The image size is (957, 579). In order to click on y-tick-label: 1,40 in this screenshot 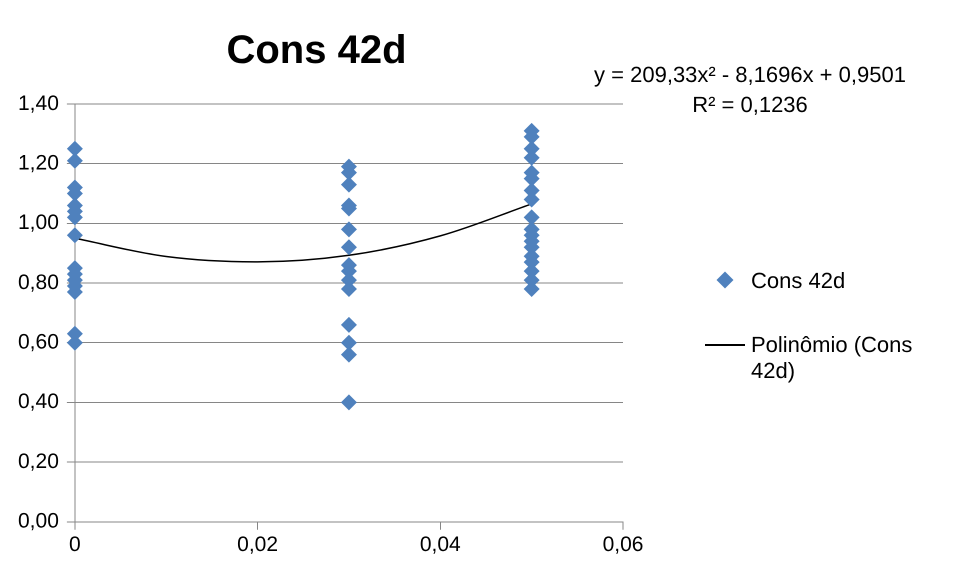, I will do `click(38, 103)`.